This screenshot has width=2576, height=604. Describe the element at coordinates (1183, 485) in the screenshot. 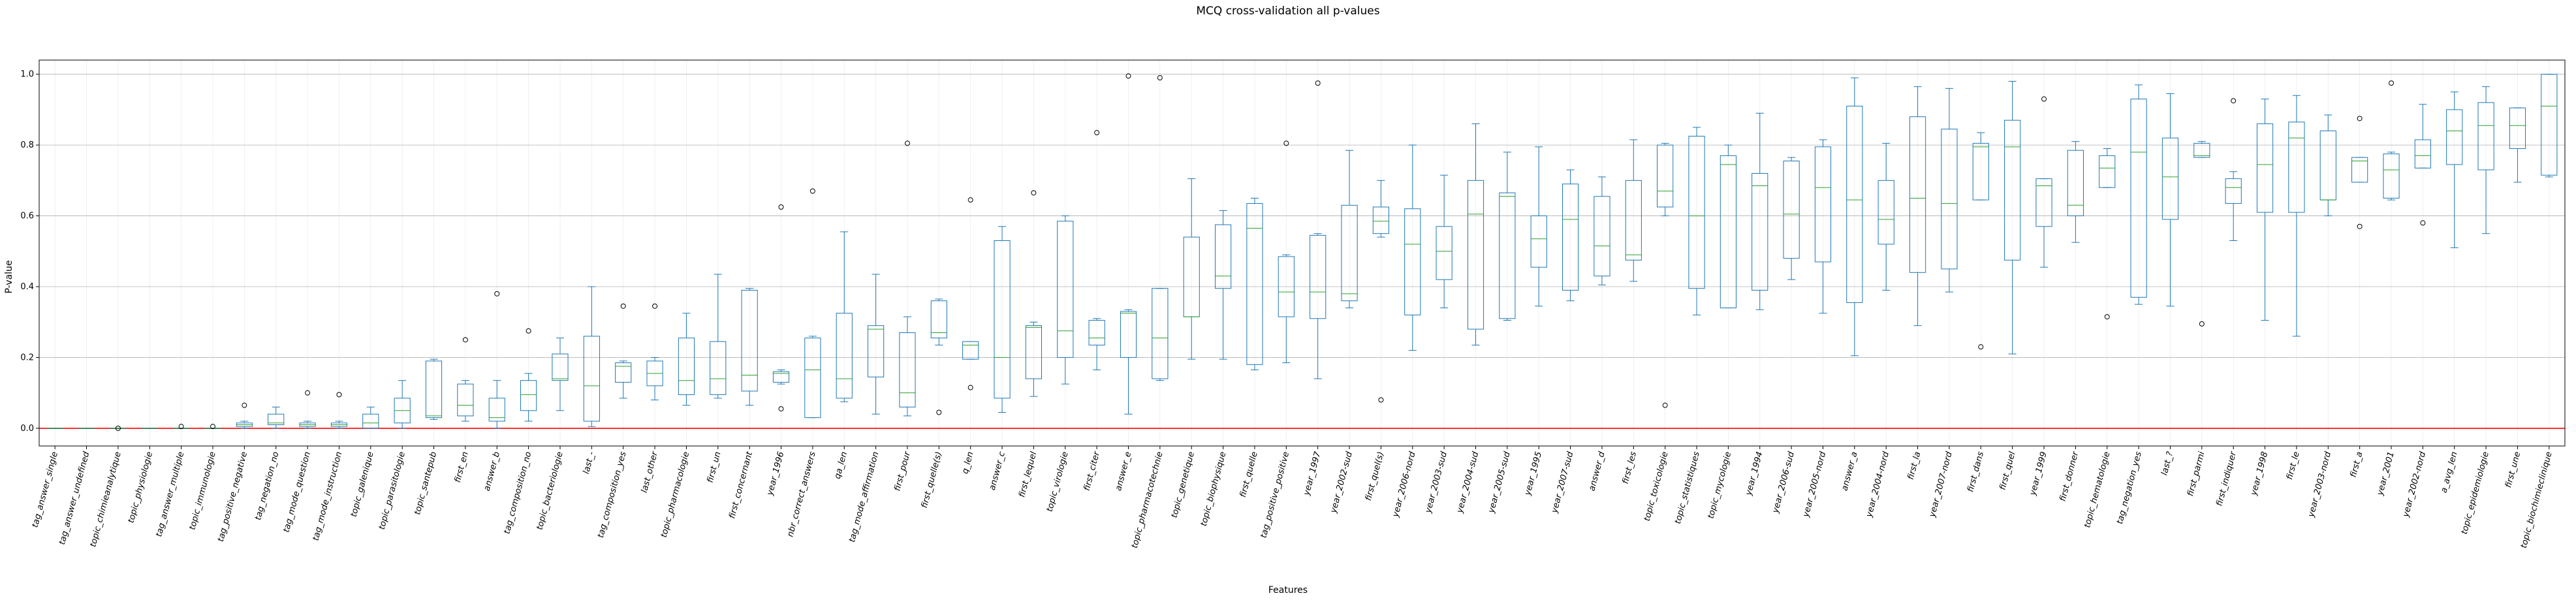

I see `x-tick-label: topic_genetique` at that location.